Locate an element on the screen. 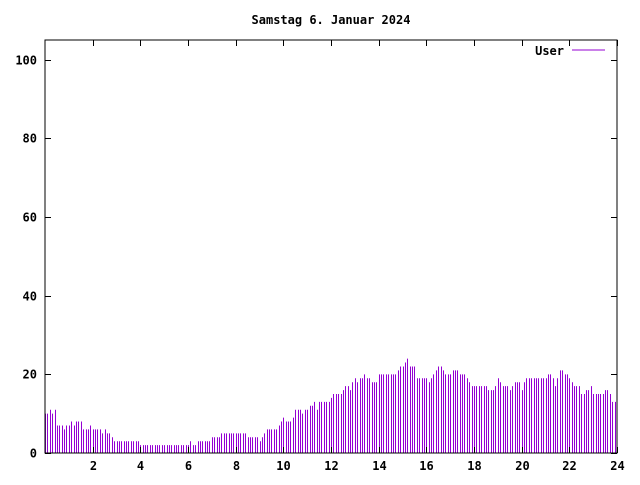 The width and height of the screenshot is (640, 485). legend: User is located at coordinates (570, 51).